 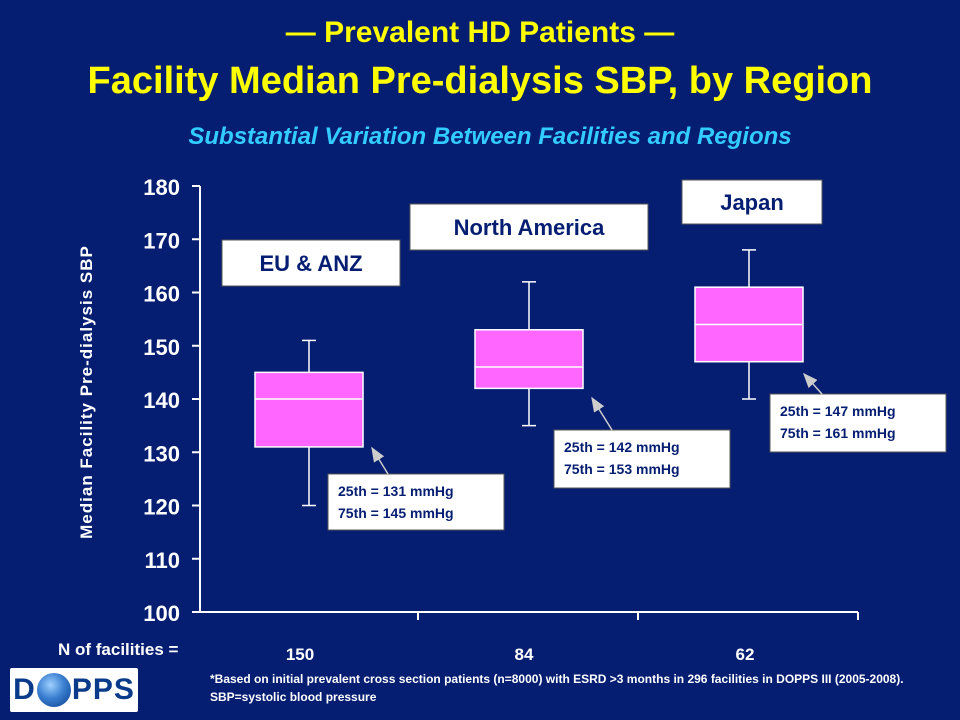 What do you see at coordinates (161, 453) in the screenshot?
I see `y-tick-label: 130` at bounding box center [161, 453].